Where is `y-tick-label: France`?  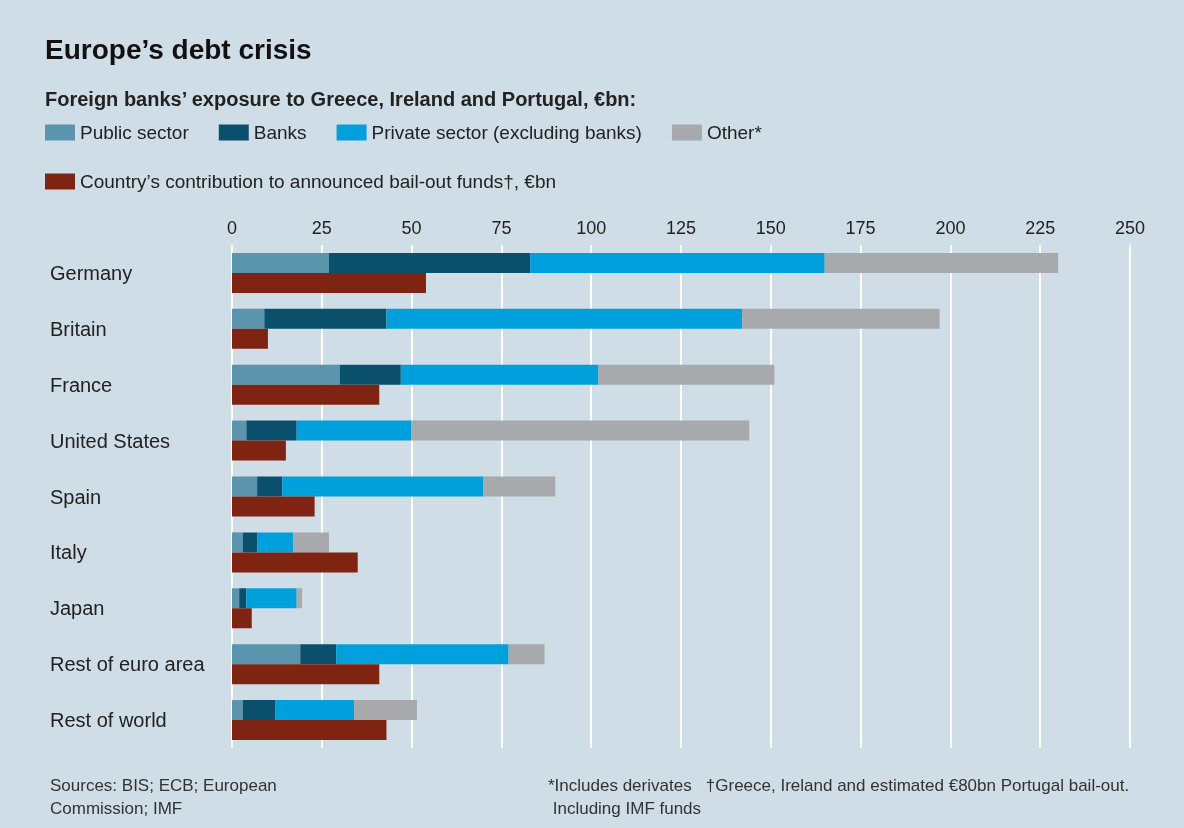 y-tick-label: France is located at coordinates (81, 384).